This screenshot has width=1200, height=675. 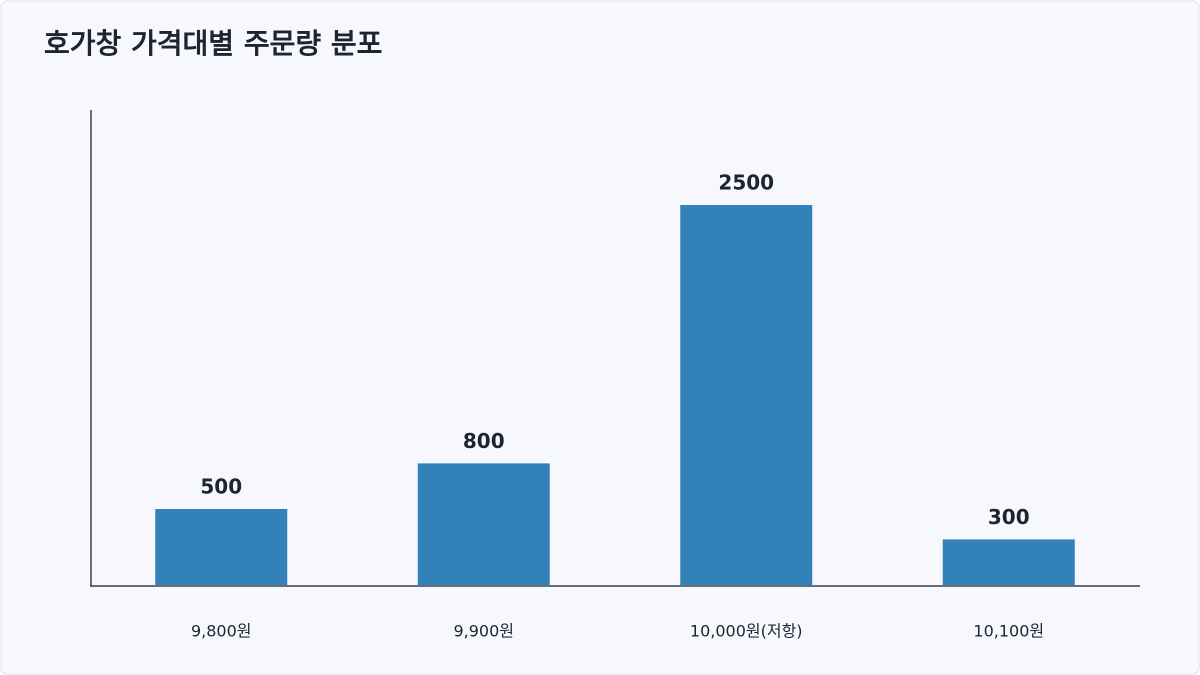 What do you see at coordinates (213, 43) in the screenshot?
I see `chart-title: 호가창 가격대별 주문량 분포` at bounding box center [213, 43].